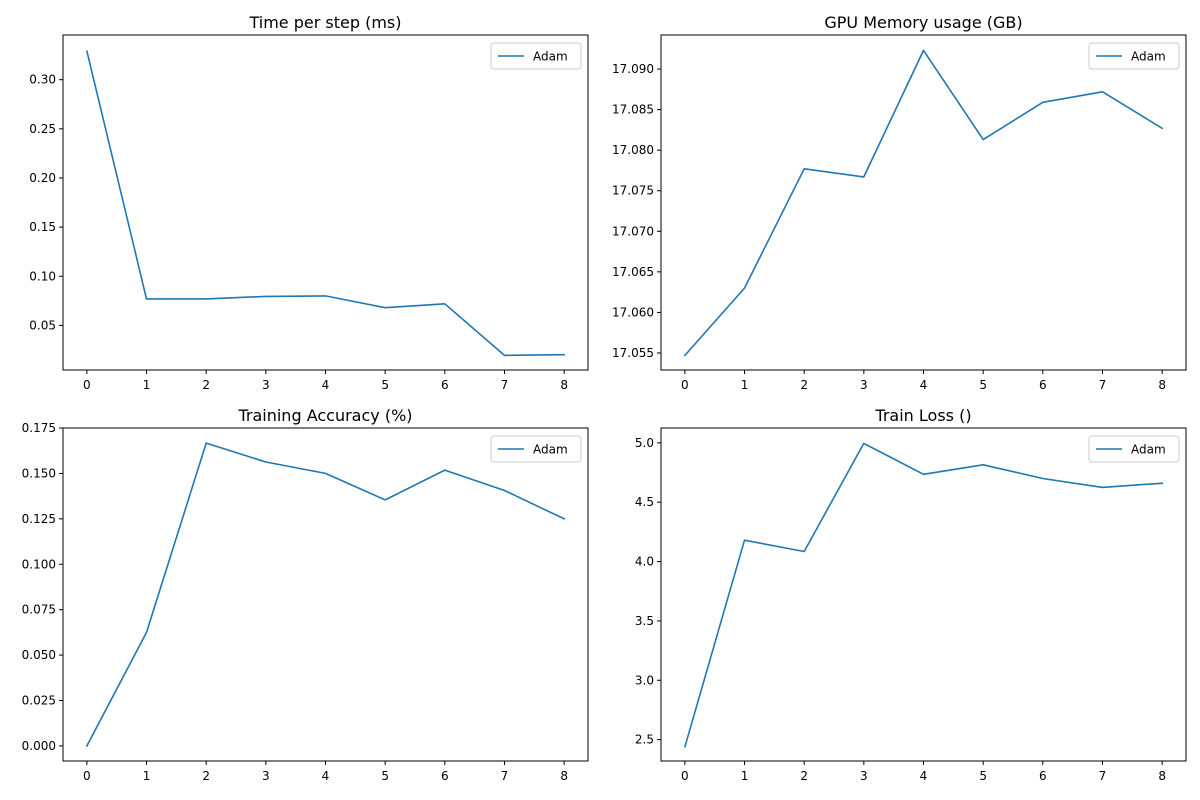  Describe the element at coordinates (39, 519) in the screenshot. I see `y-tick-label: 0.125` at that location.